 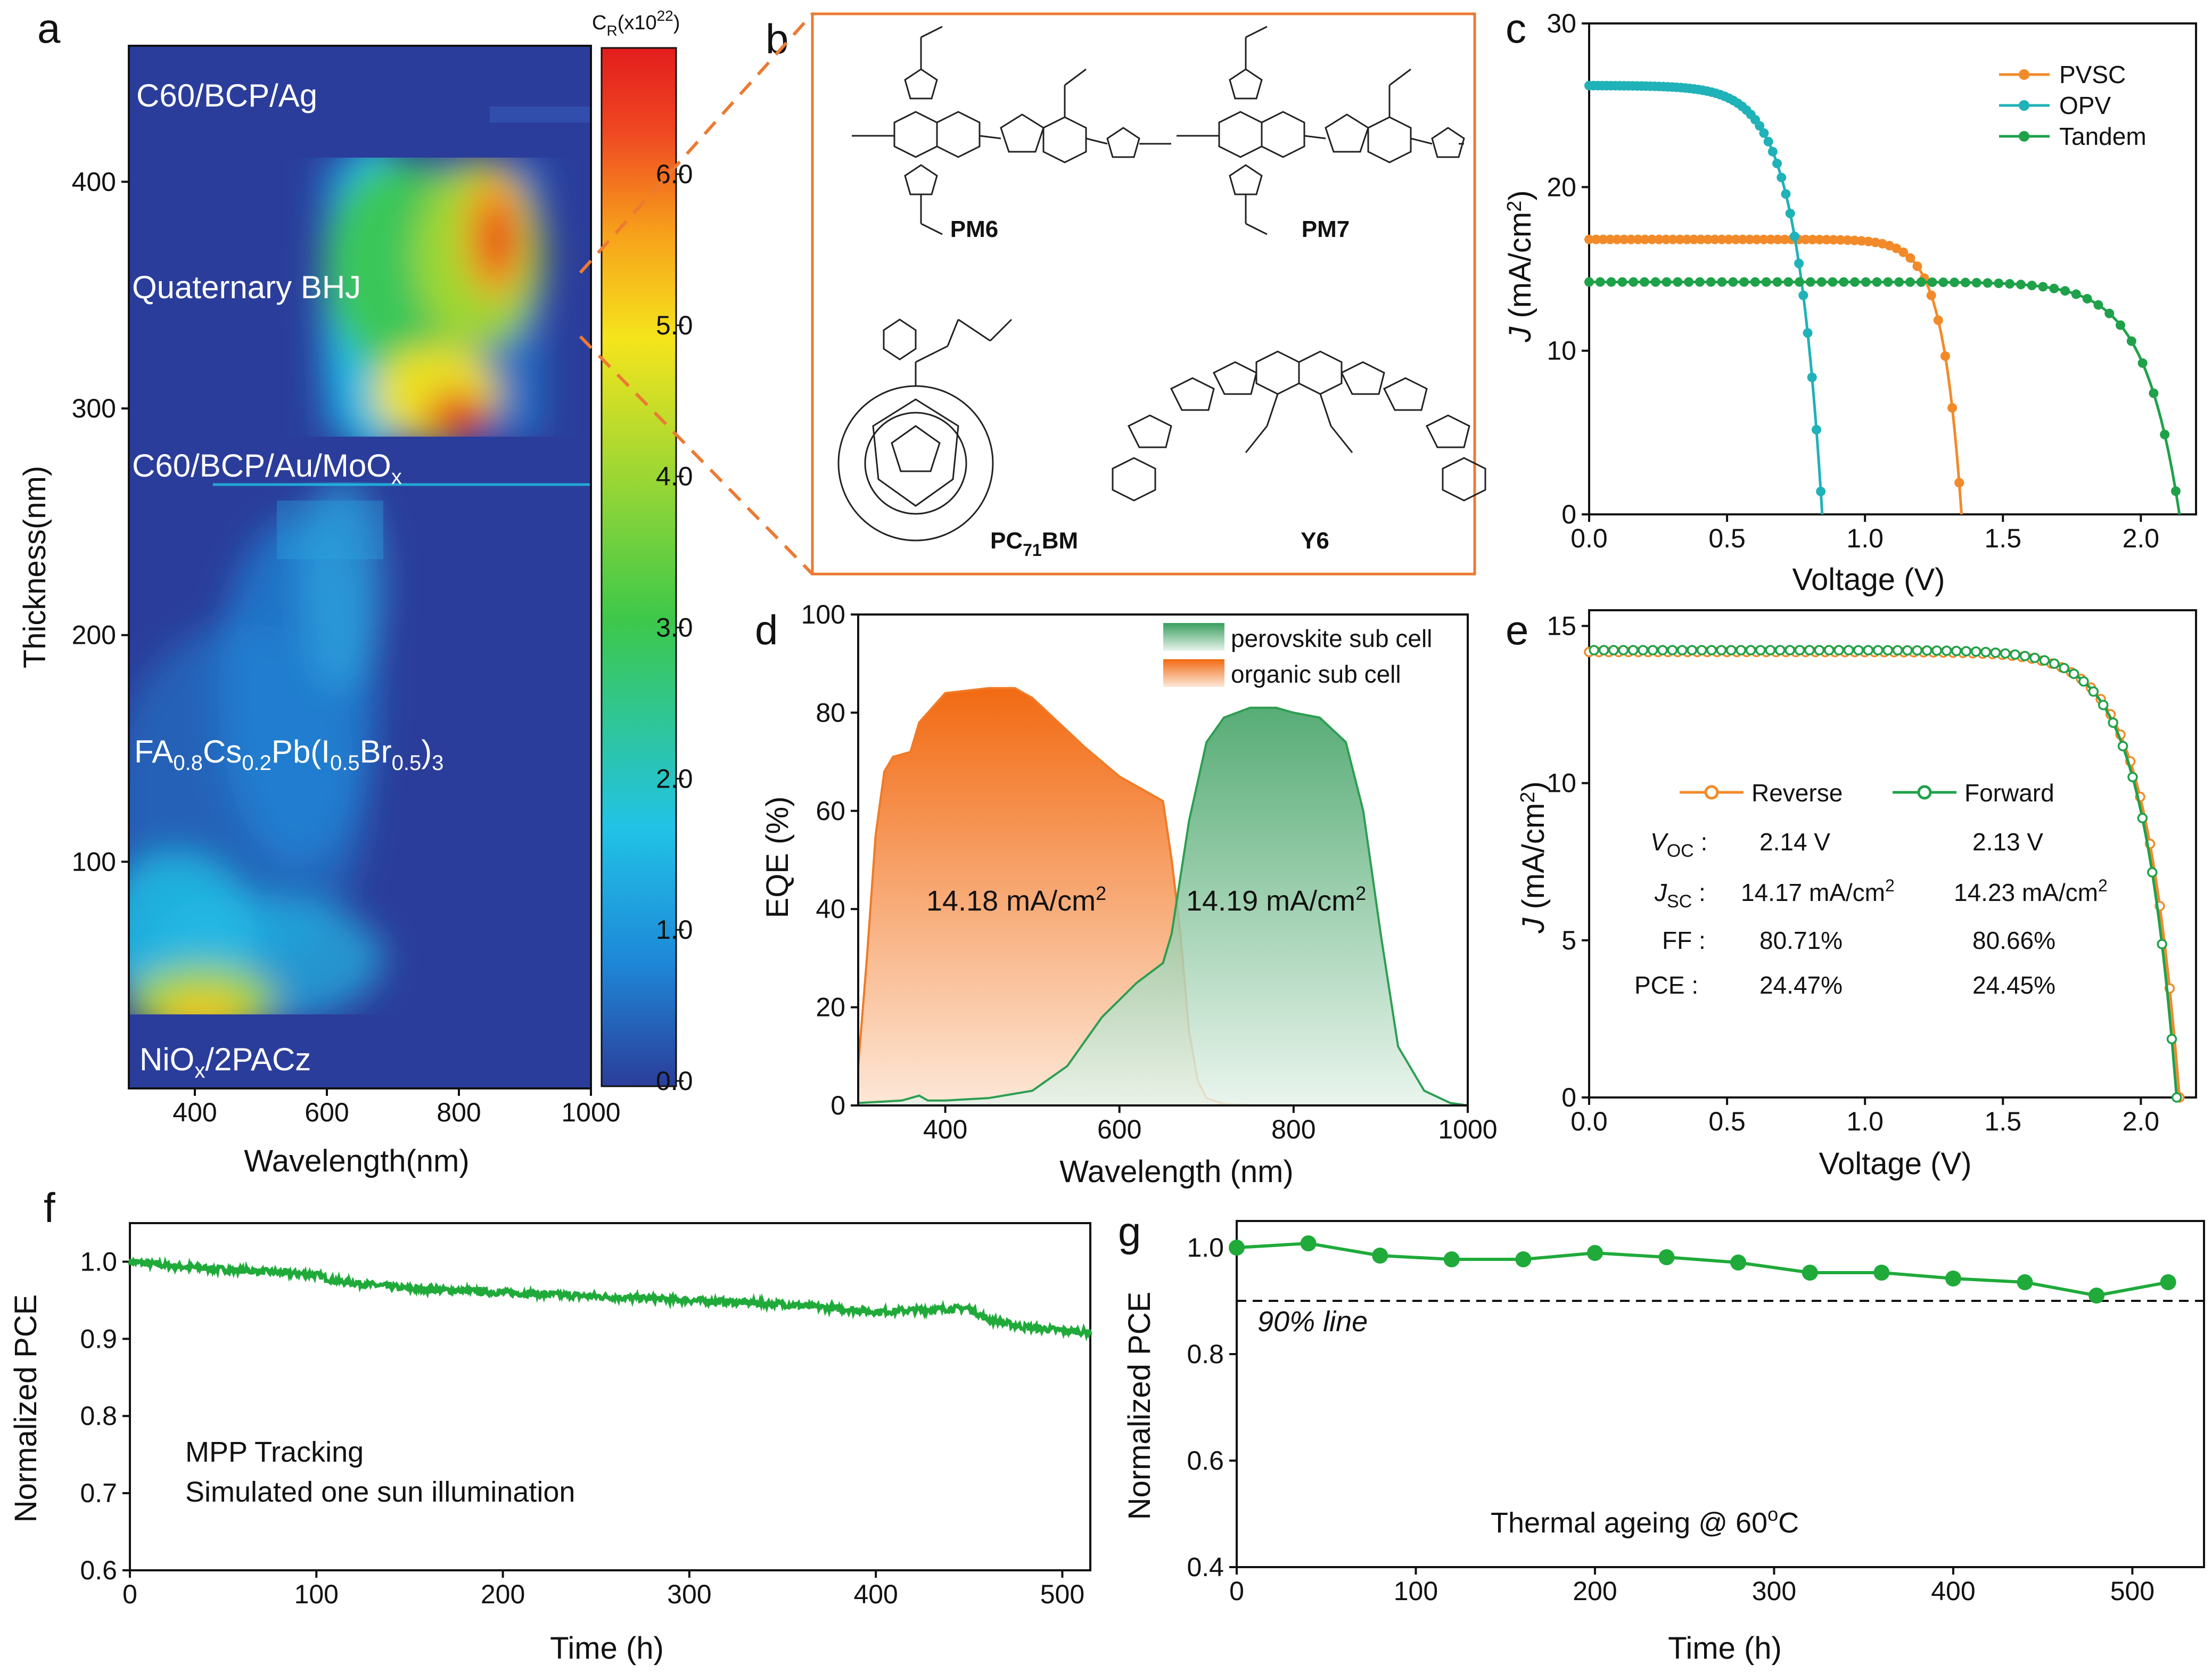 What do you see at coordinates (675, 174) in the screenshot?
I see `colorbar-tick-label: 6.0` at bounding box center [675, 174].